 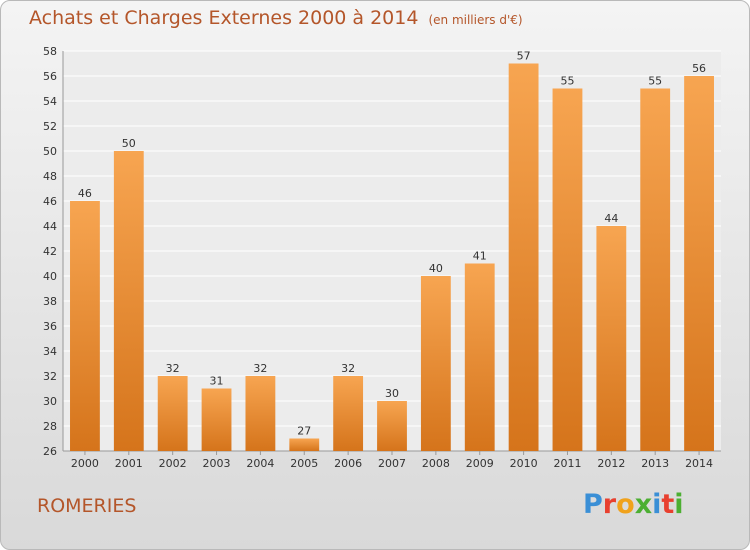 I want to click on y-tick-label: 58, so click(x=50, y=51).